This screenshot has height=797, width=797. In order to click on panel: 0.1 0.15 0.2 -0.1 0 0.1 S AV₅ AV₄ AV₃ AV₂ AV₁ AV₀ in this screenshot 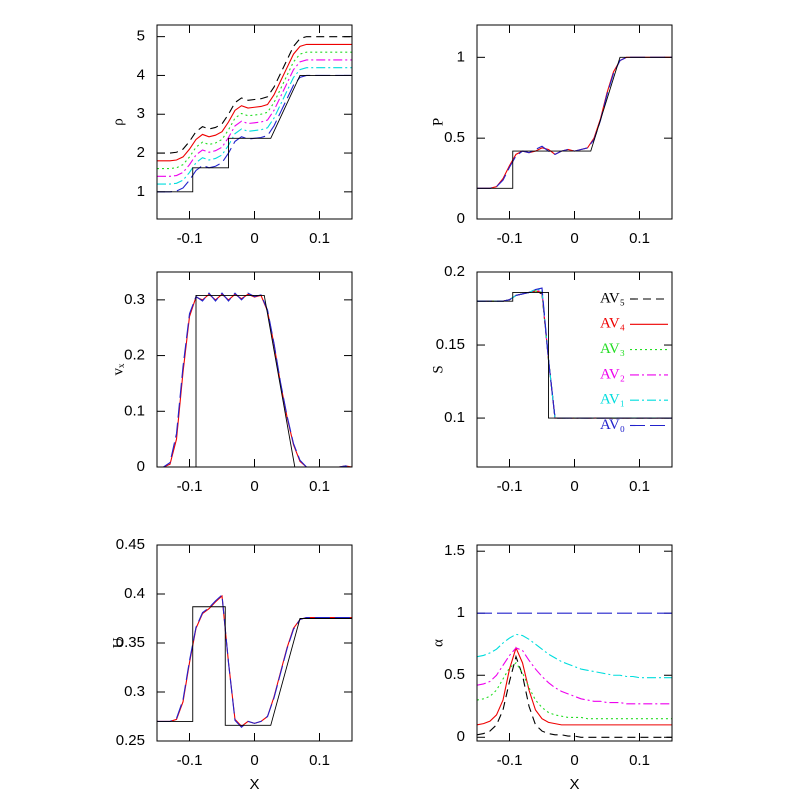, I will do `click(551, 379)`.